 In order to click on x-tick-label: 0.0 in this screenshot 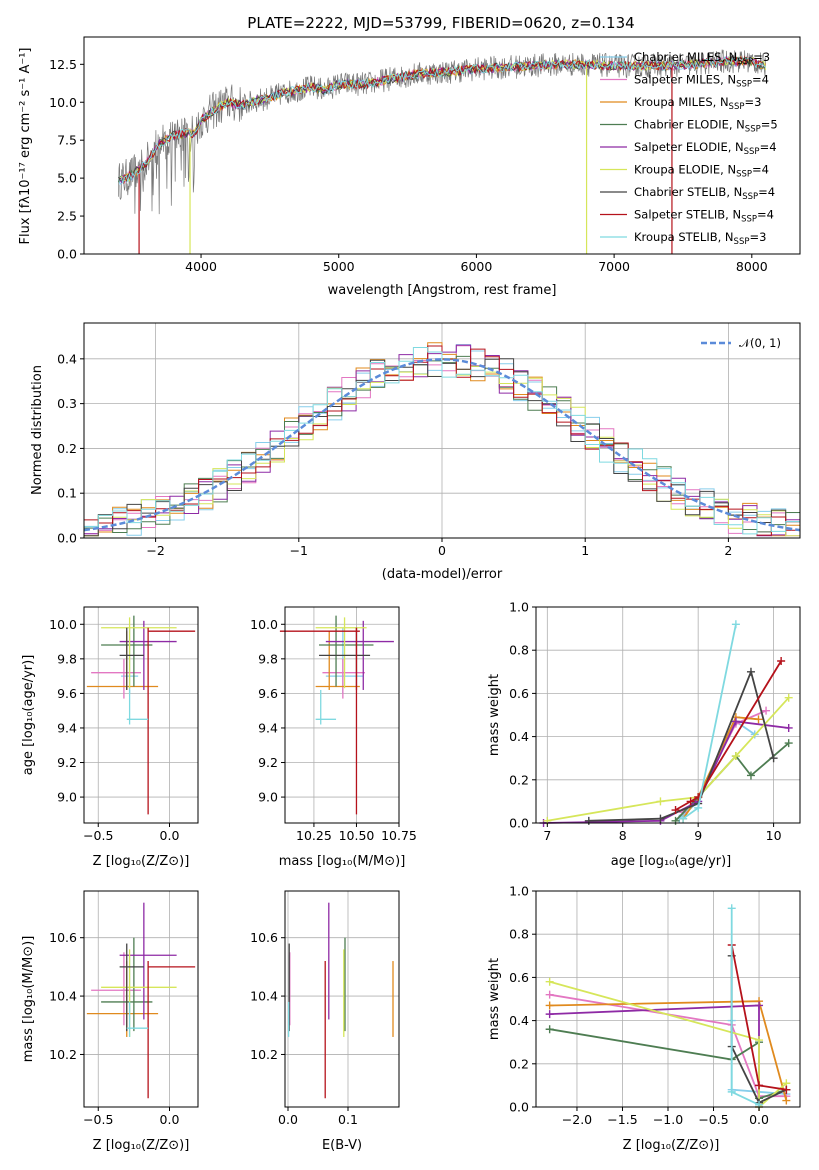, I will do `click(170, 1119)`.